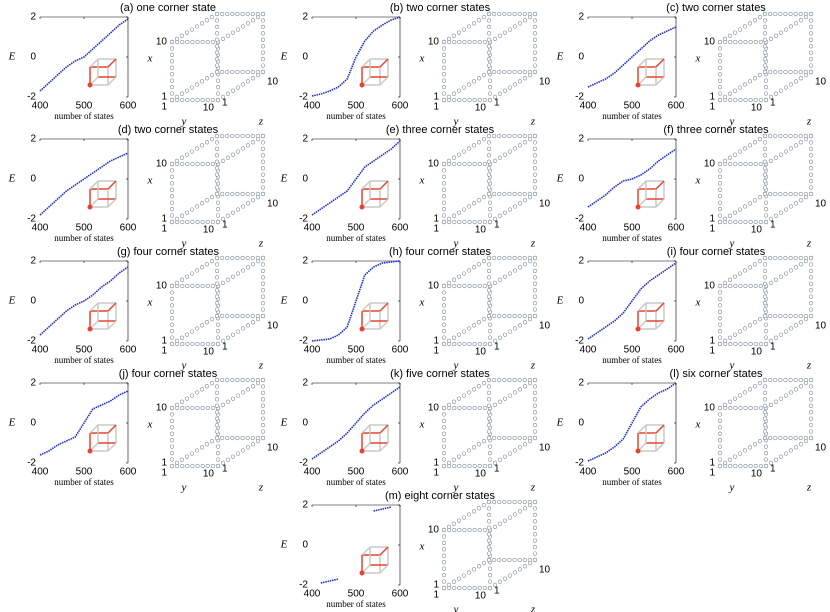  I want to click on x-tick-label: 600, so click(128, 472).